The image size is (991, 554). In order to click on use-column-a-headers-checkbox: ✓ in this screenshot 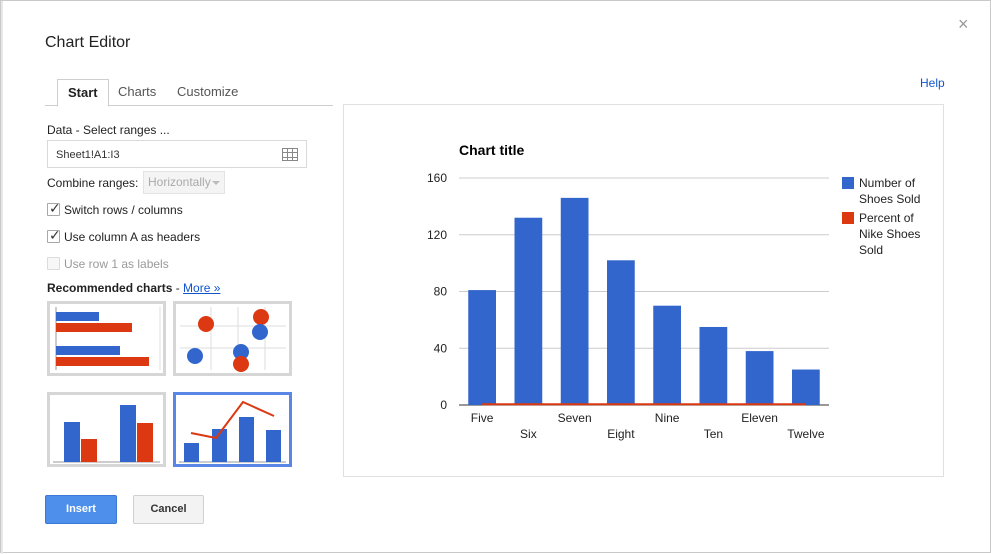, I will do `click(54, 235)`.